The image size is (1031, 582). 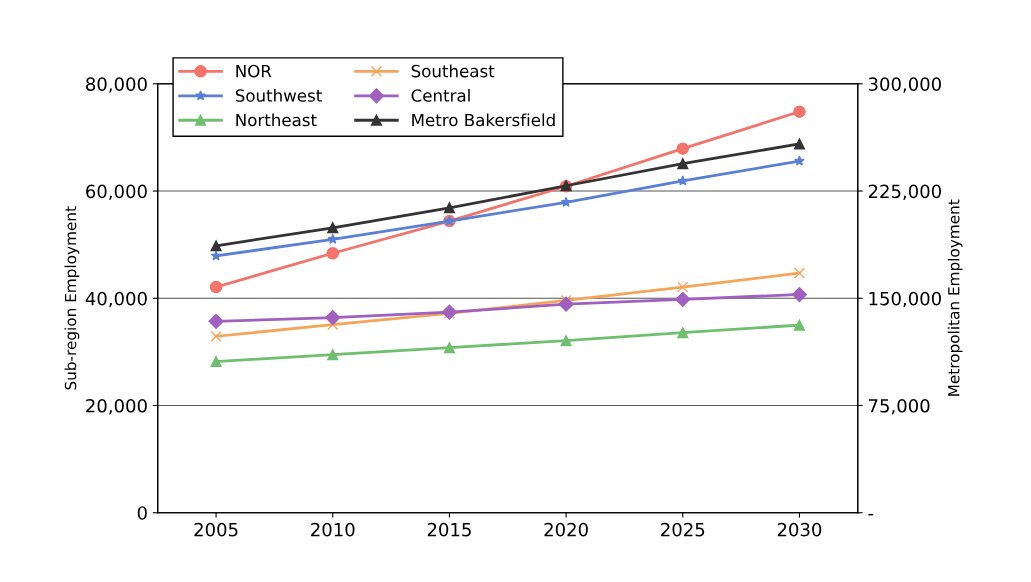 I want to click on legend-label: Northeast, so click(x=276, y=120).